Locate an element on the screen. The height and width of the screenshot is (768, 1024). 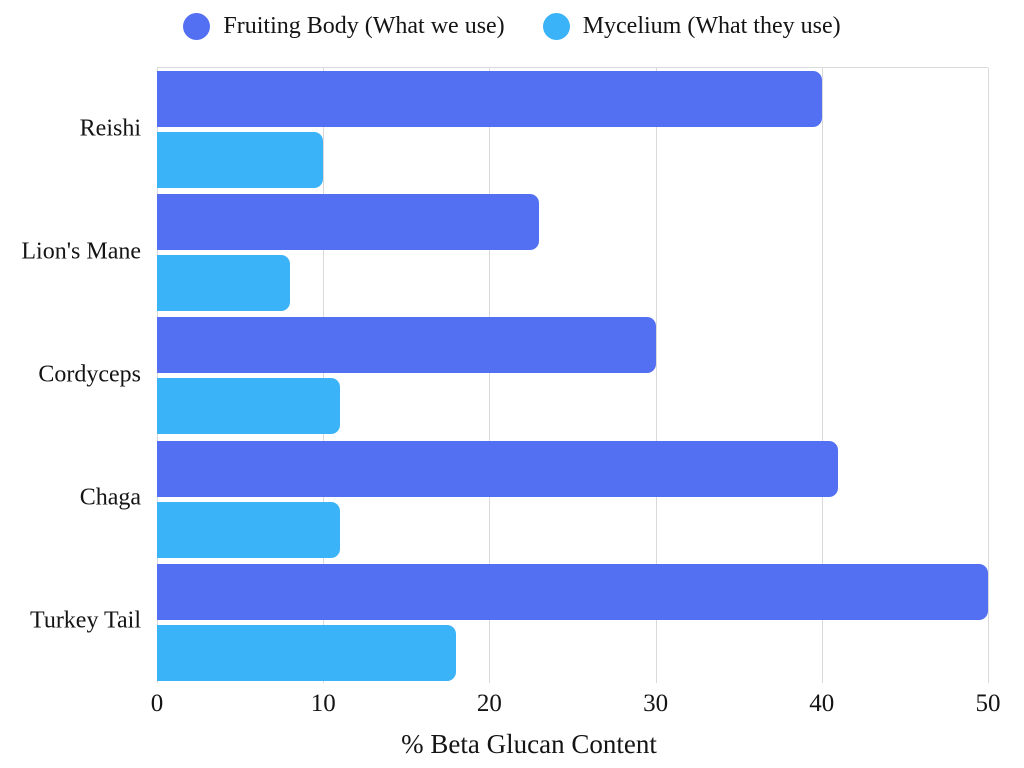
x-tick-label-0: 0 is located at coordinates (157, 703).